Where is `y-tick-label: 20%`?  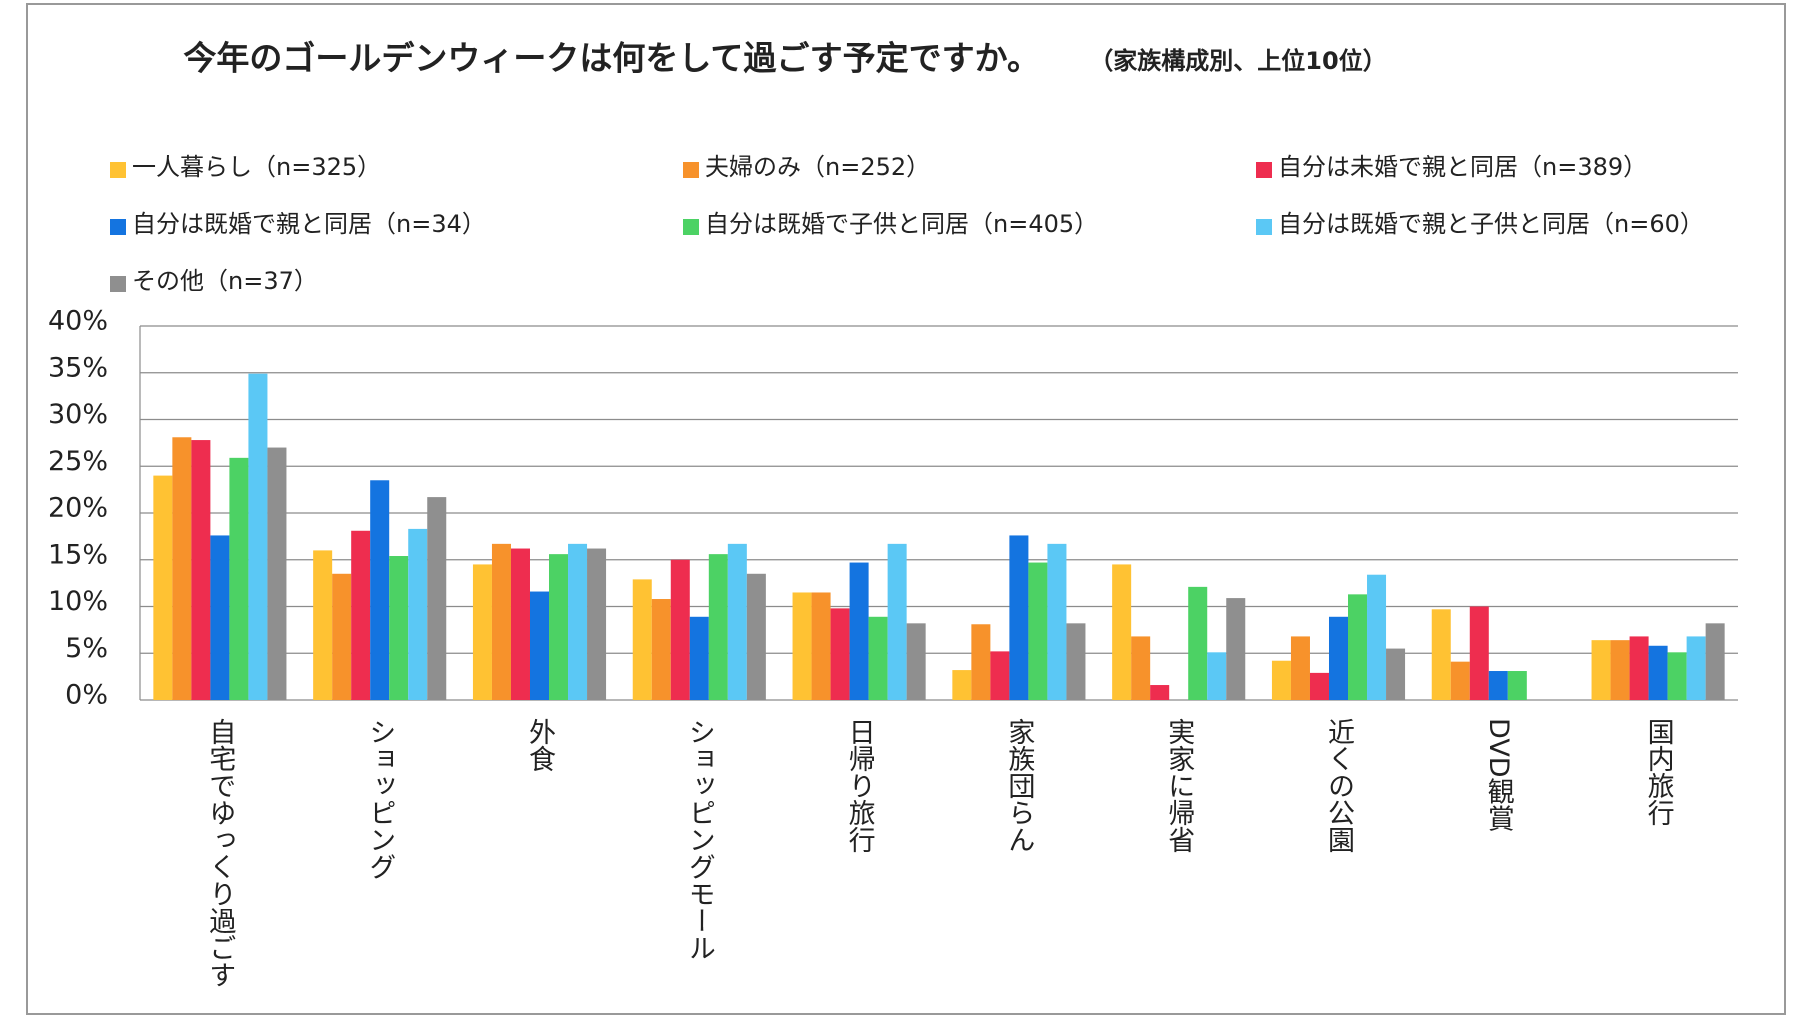
y-tick-label: 20% is located at coordinates (78, 508).